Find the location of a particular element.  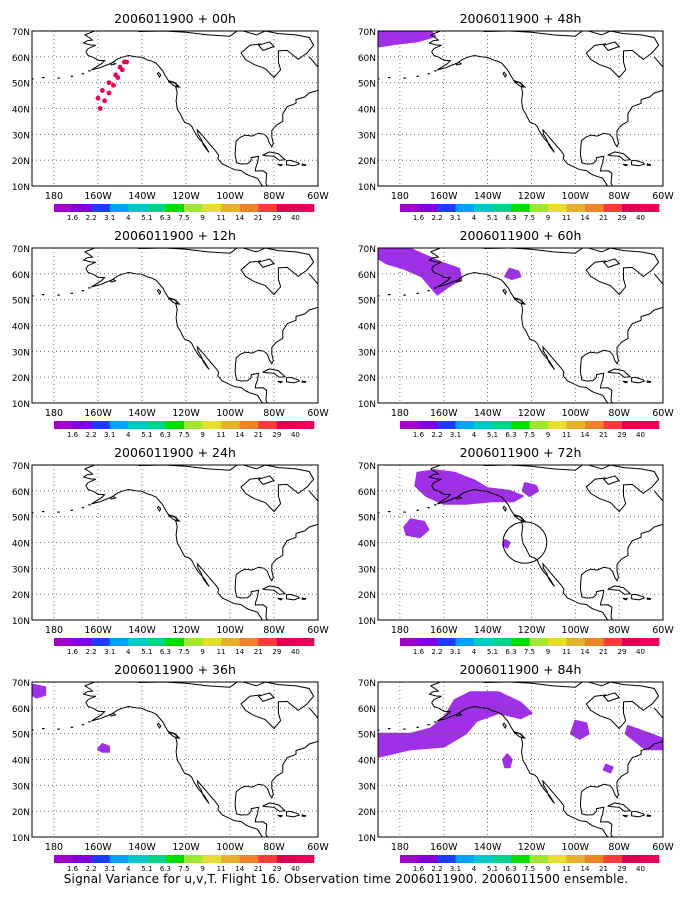

y-tick-label: 30N is located at coordinates (21, 570).